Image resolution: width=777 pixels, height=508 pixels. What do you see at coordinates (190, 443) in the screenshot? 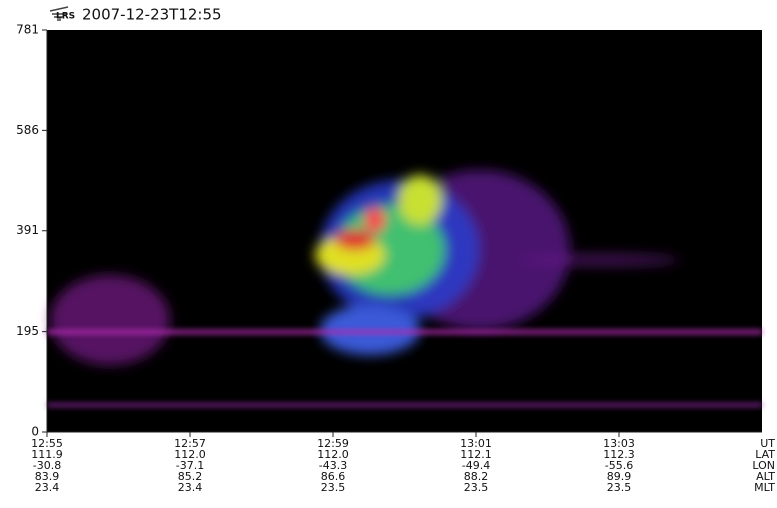
I see `x-tick-label: 12:57` at bounding box center [190, 443].